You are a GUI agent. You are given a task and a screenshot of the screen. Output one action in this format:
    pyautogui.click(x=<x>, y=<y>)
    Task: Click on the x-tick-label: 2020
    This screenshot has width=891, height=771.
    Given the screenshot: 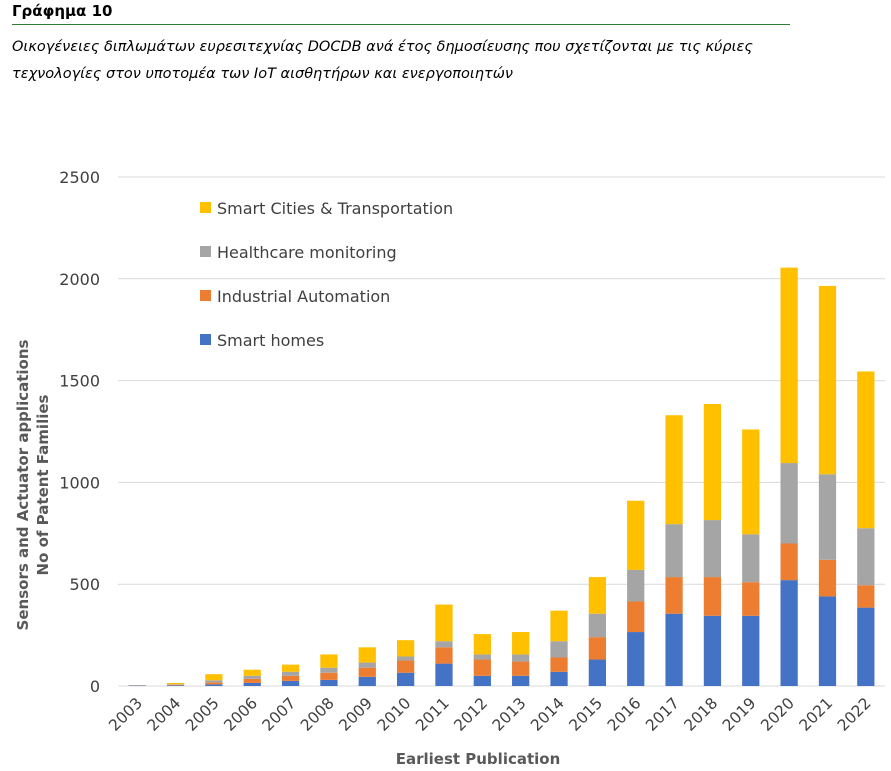 What is the action you would take?
    pyautogui.click(x=777, y=714)
    